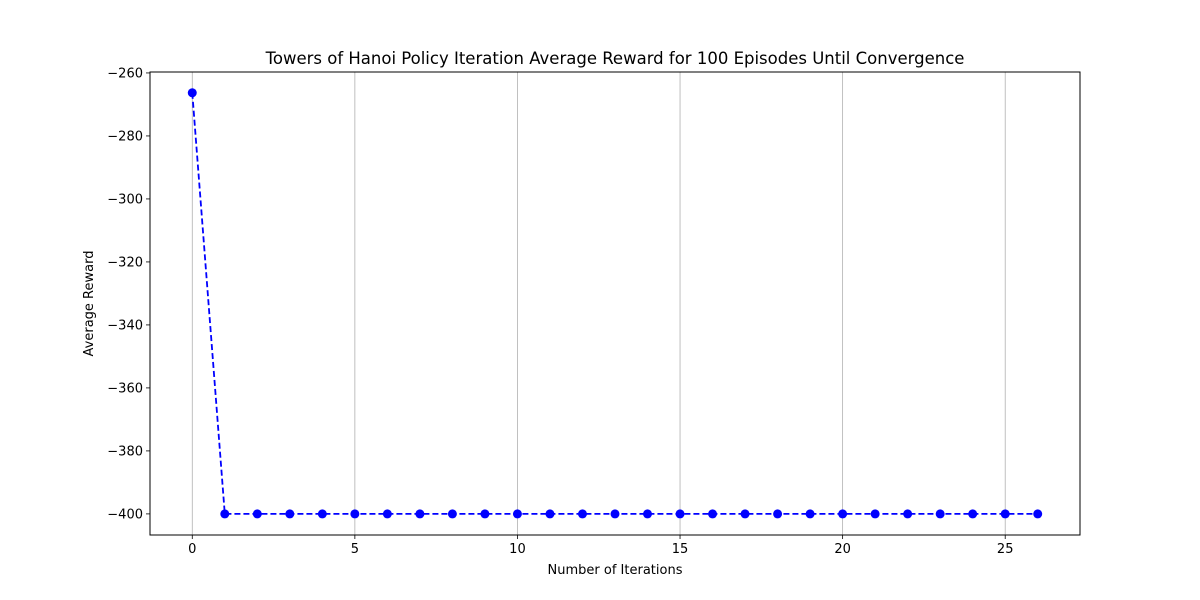  What do you see at coordinates (125, 514) in the screenshot?
I see `y-tick-label: −400` at bounding box center [125, 514].